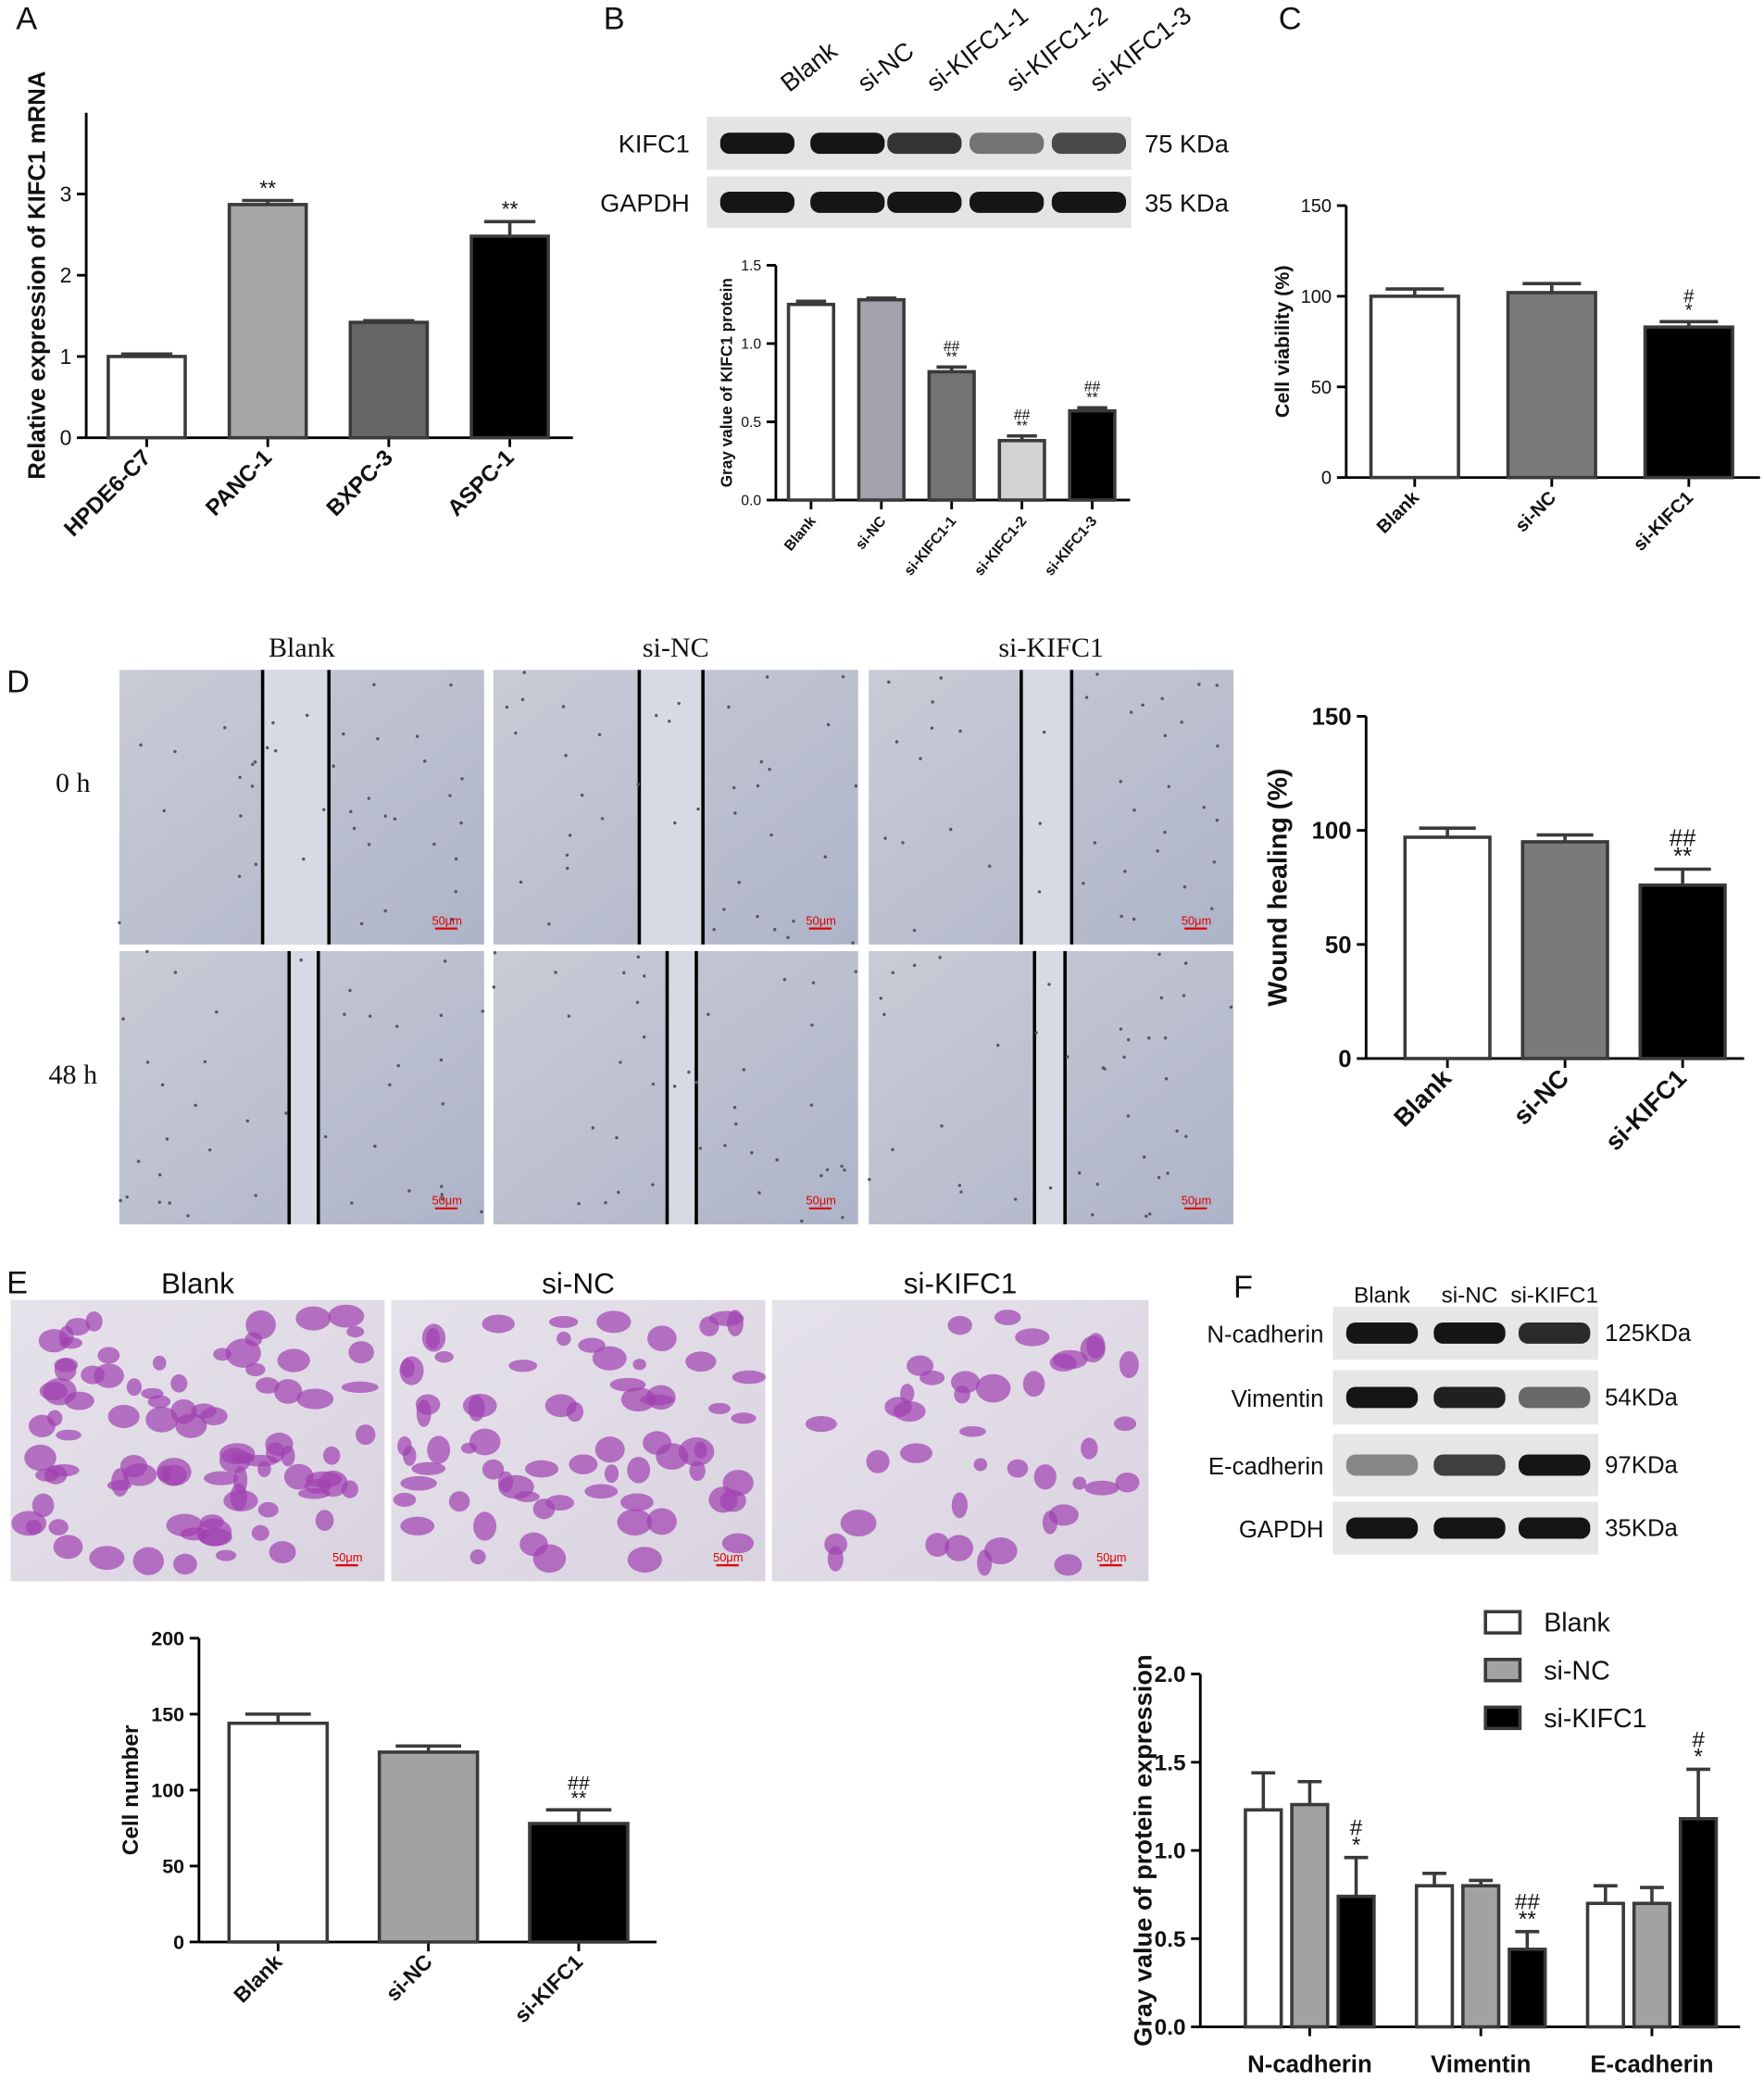  What do you see at coordinates (1554, 1296) in the screenshot?
I see `lane-label: si-KIFC1` at bounding box center [1554, 1296].